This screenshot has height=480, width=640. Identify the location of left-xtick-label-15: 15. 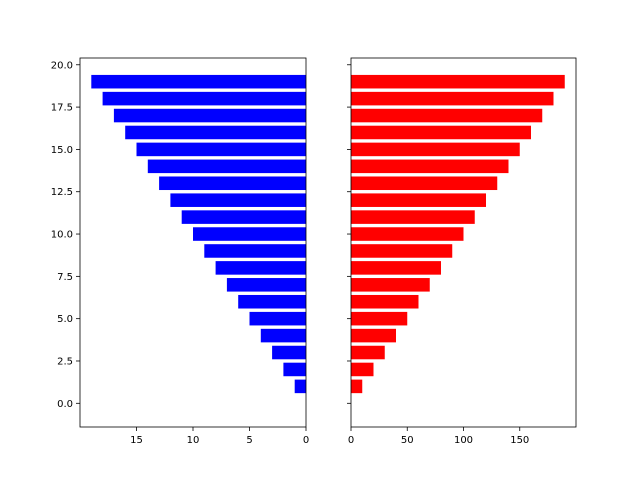
(136, 440).